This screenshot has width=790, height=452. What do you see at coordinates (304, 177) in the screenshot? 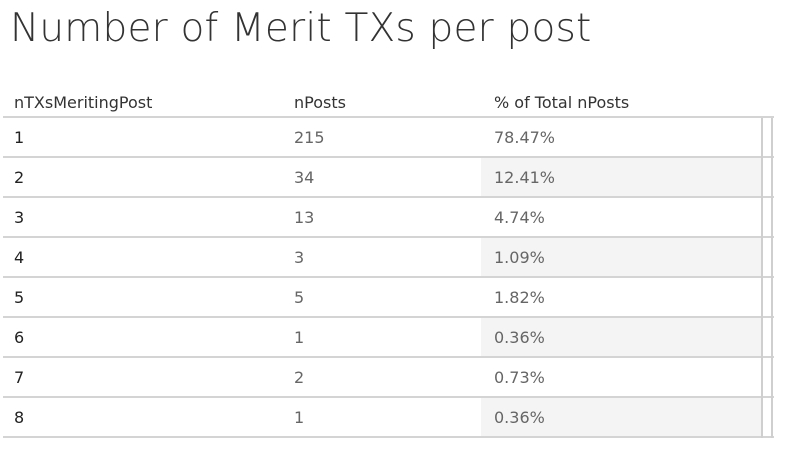
I see `cell-nposts: 34` at bounding box center [304, 177].